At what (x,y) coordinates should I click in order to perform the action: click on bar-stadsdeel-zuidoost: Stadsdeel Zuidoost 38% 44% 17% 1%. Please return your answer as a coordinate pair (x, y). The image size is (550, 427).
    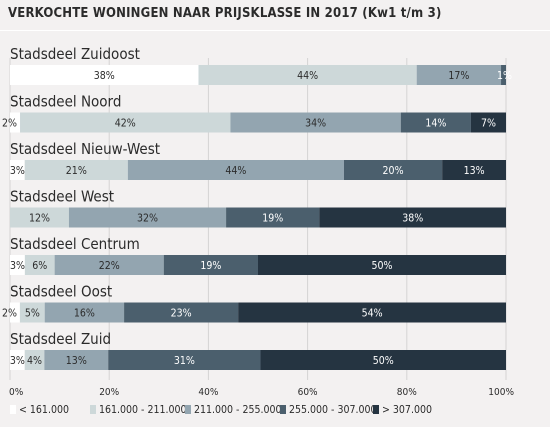
    Looking at the image, I should click on (261, 65).